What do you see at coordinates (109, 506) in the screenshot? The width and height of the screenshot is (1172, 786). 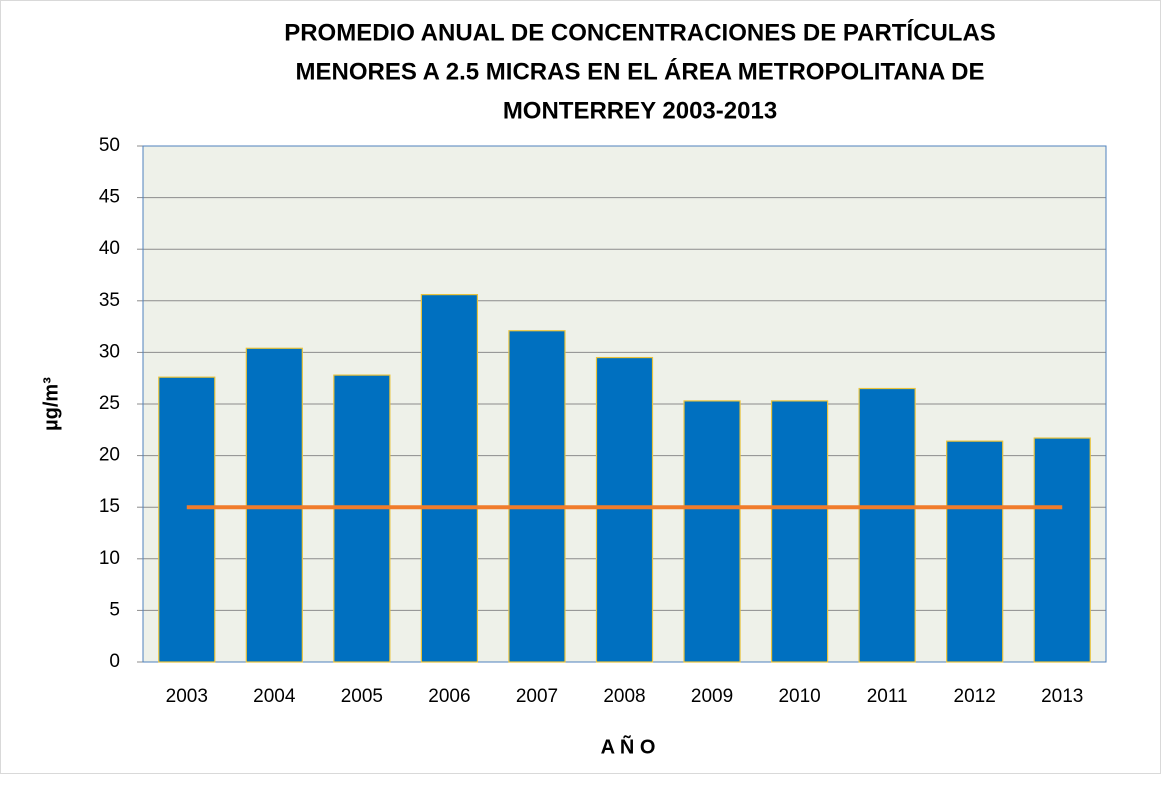 I see `y-tick-label: 15` at bounding box center [109, 506].